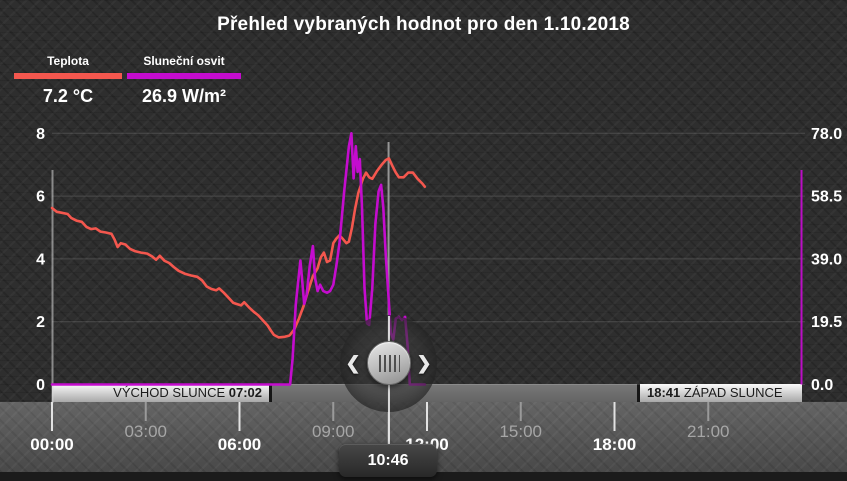 The width and height of the screenshot is (847, 481). What do you see at coordinates (40, 259) in the screenshot?
I see `y-left-tick-label: 4` at bounding box center [40, 259].